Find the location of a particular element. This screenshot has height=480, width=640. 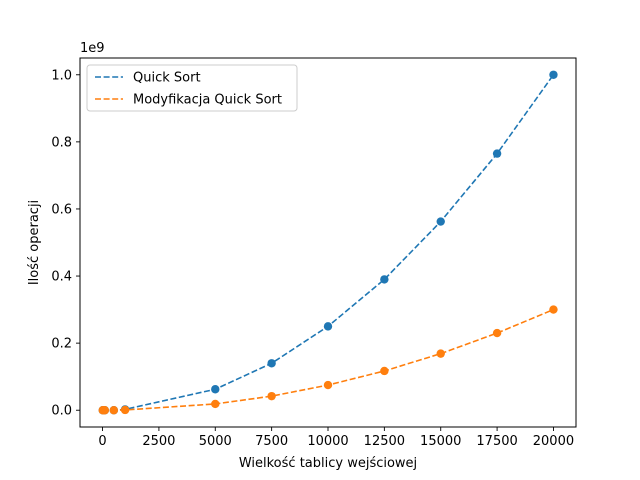

x-tick-label: 7500 is located at coordinates (271, 441).